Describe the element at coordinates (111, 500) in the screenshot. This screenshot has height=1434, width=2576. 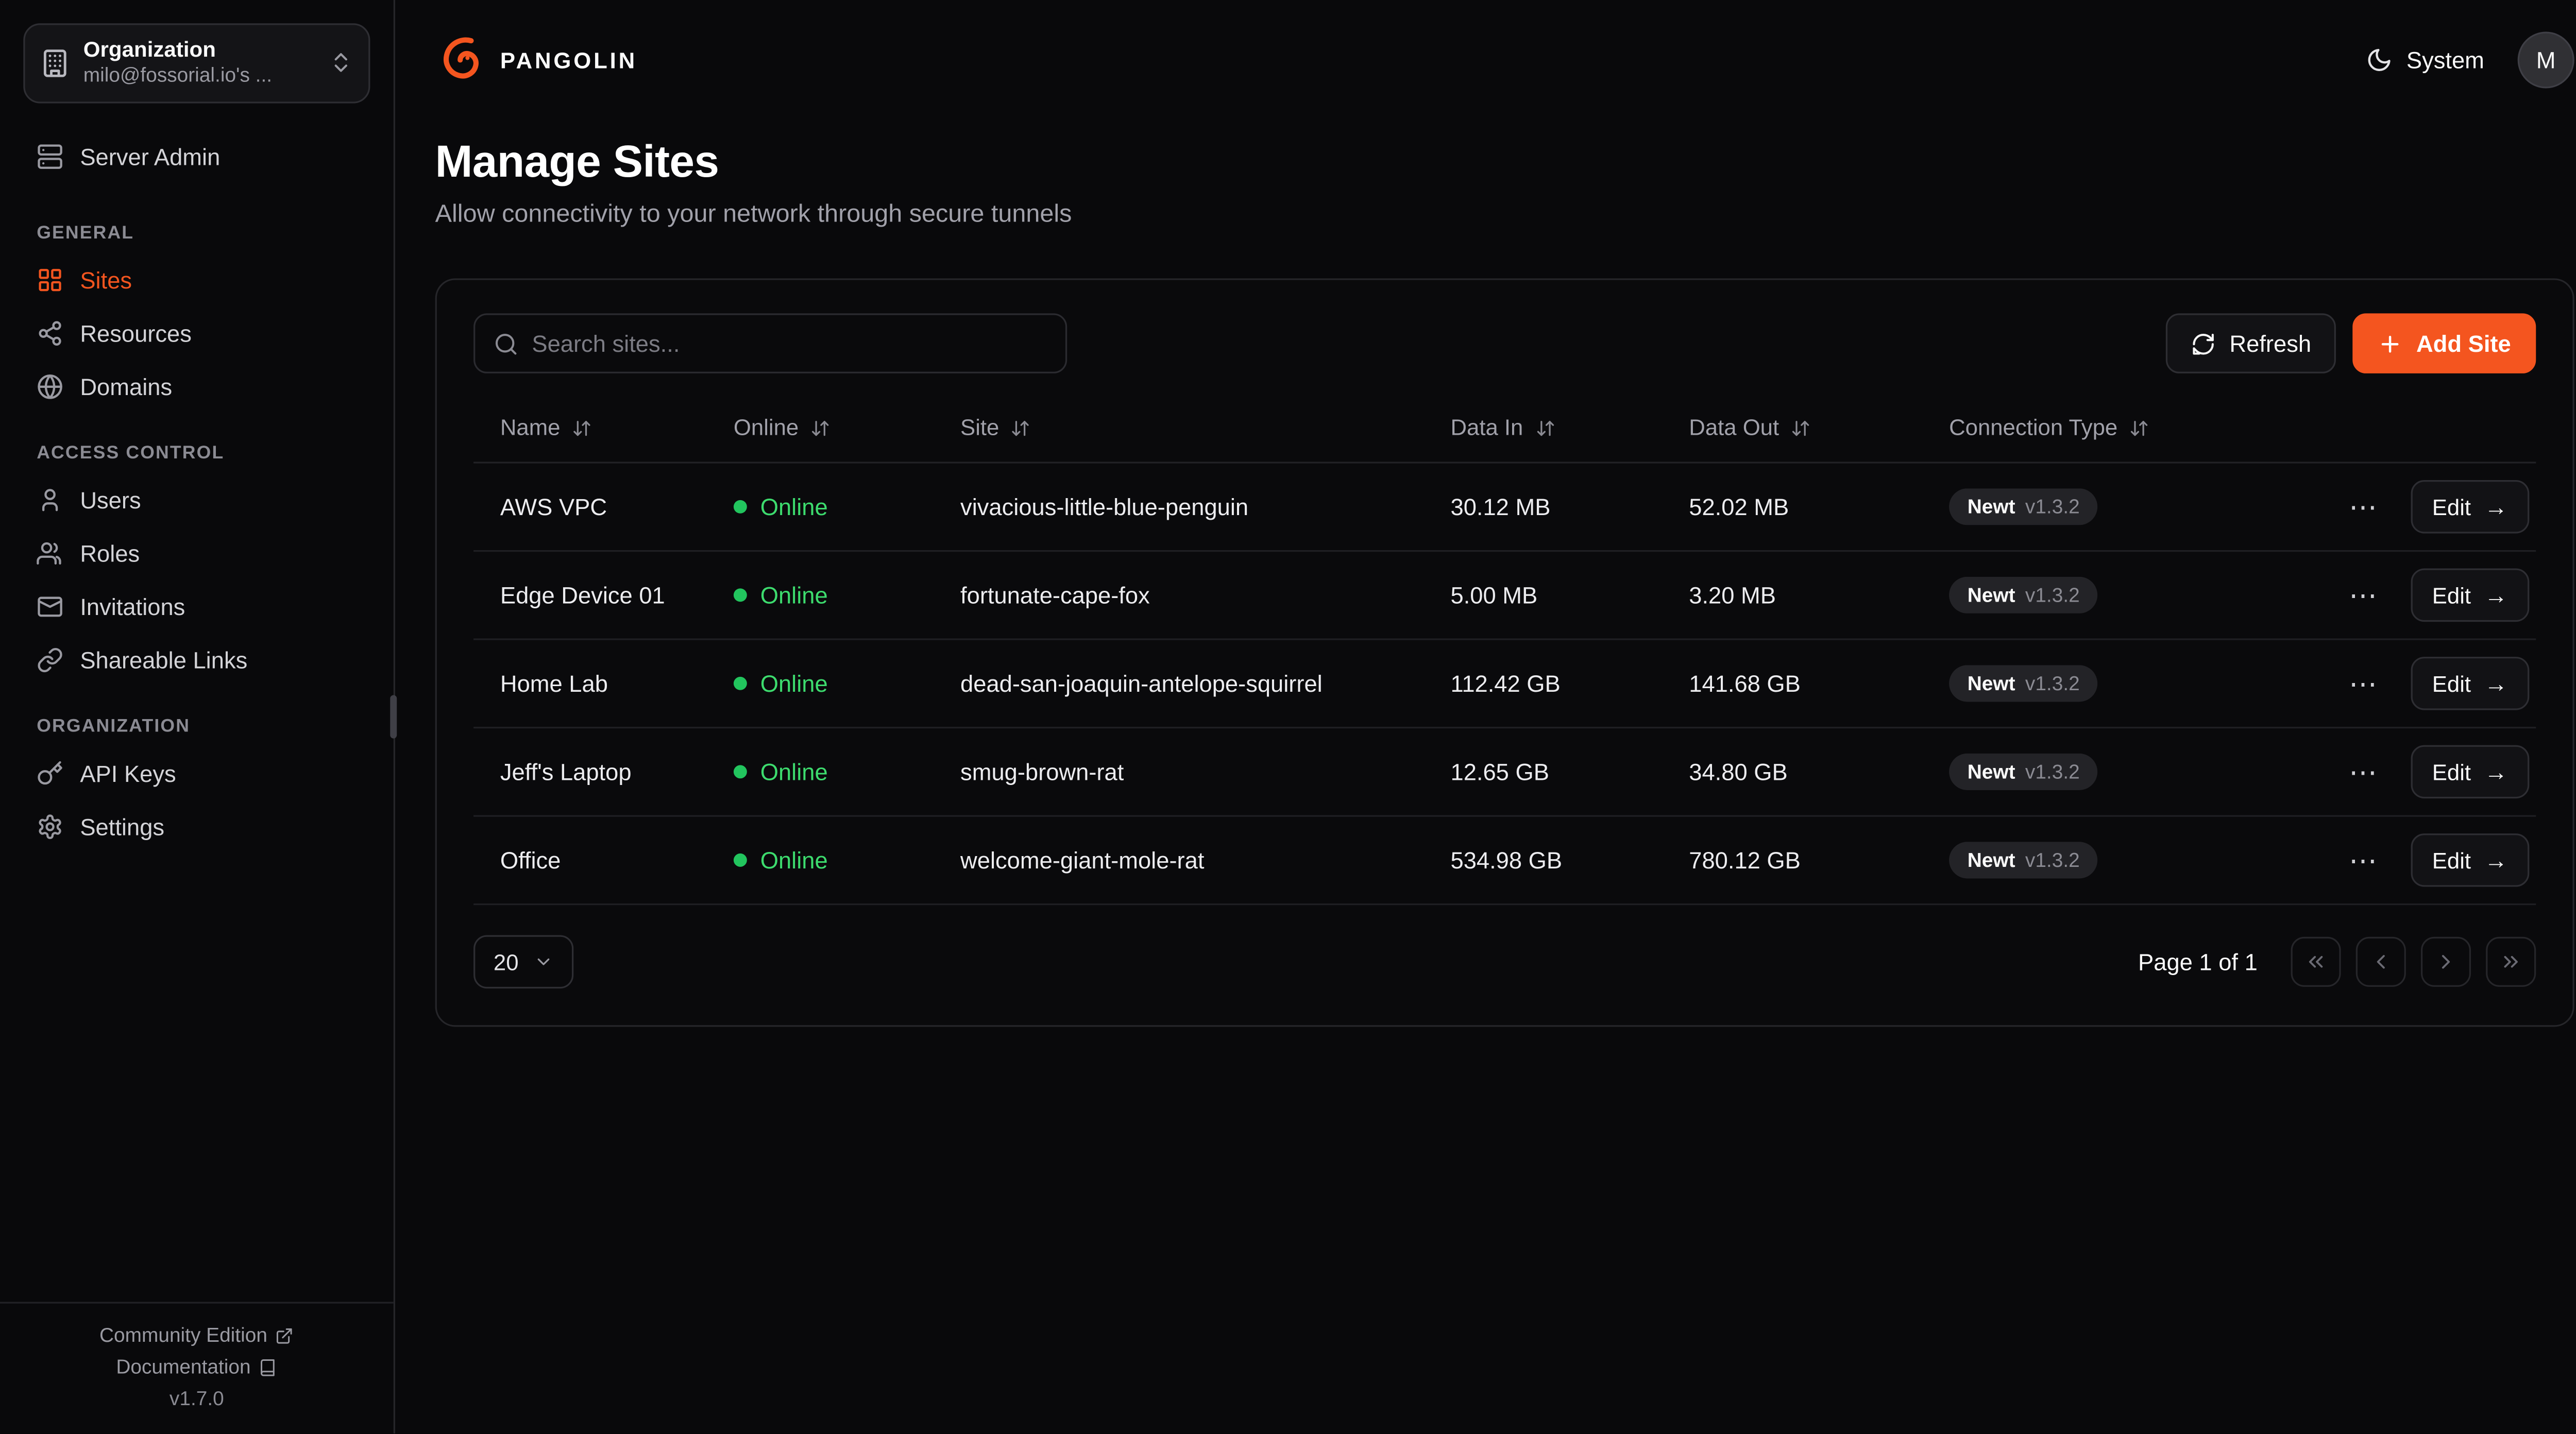
I see `sidebar-item-label: Users` at that location.